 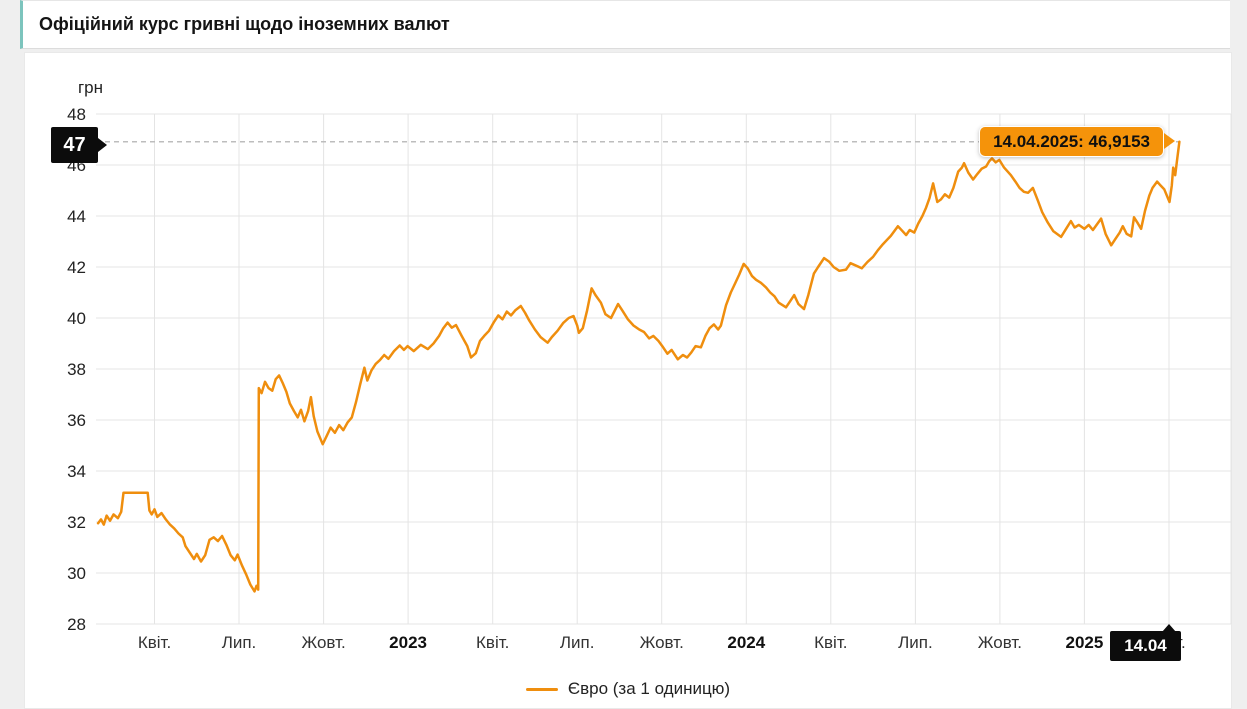 What do you see at coordinates (102, 145) in the screenshot?
I see `y-badge-arrow-icon` at bounding box center [102, 145].